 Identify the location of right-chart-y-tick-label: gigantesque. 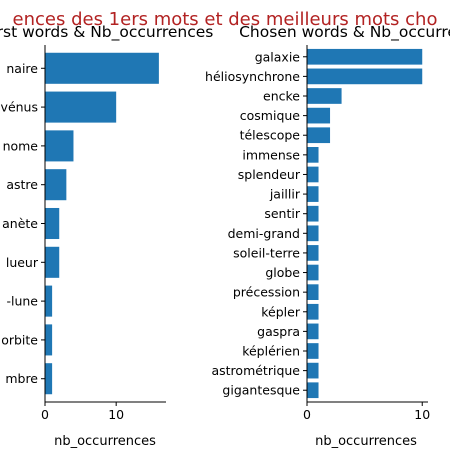
(261, 390).